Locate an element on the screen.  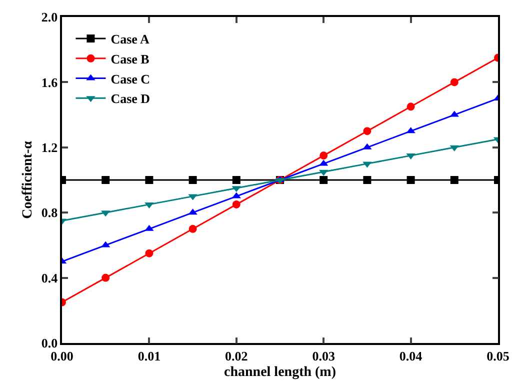
legend-label: Case A is located at coordinates (130, 39).